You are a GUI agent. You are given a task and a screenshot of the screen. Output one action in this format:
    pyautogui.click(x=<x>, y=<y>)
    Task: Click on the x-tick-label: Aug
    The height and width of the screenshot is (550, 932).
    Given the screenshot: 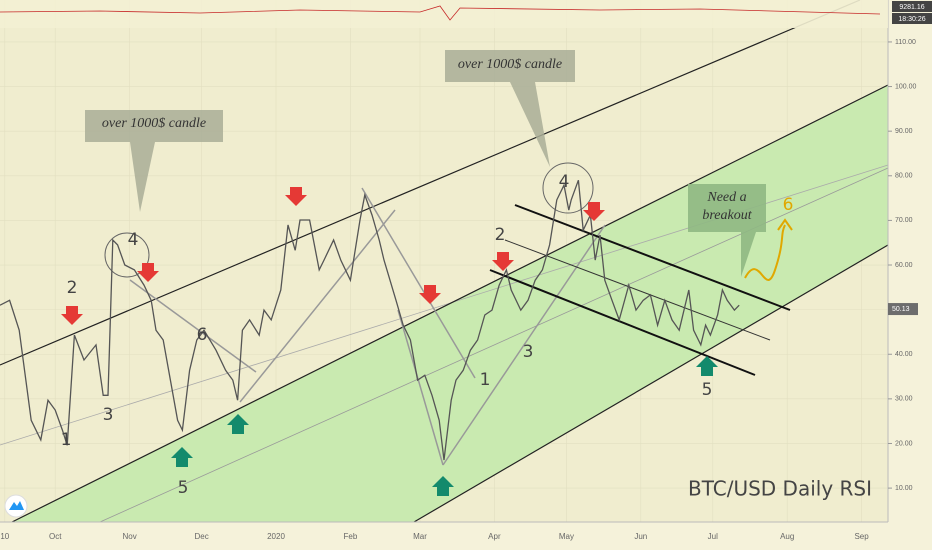 What is the action you would take?
    pyautogui.click(x=787, y=536)
    